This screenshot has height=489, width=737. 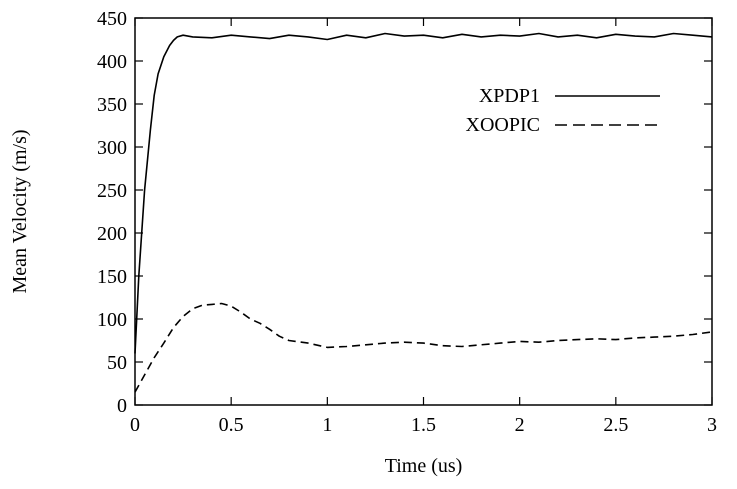 I want to click on y-tick-label: 450, so click(x=112, y=19).